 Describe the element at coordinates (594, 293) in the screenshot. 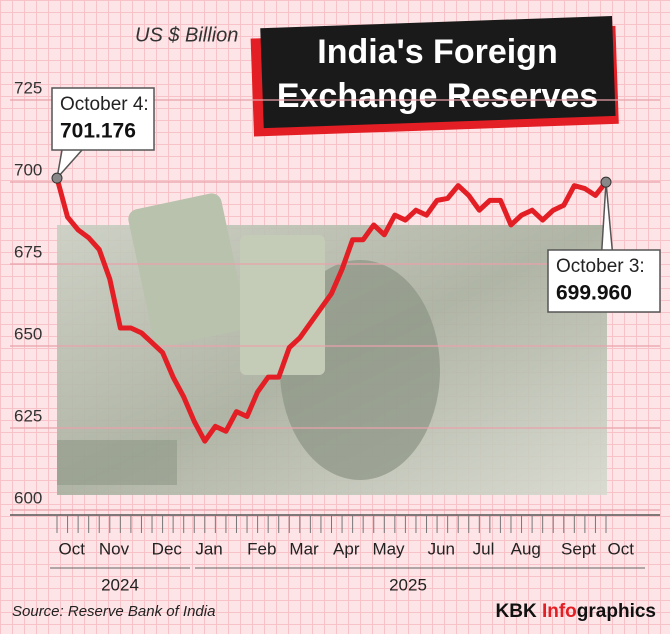

I see `value-label: 699.960` at that location.